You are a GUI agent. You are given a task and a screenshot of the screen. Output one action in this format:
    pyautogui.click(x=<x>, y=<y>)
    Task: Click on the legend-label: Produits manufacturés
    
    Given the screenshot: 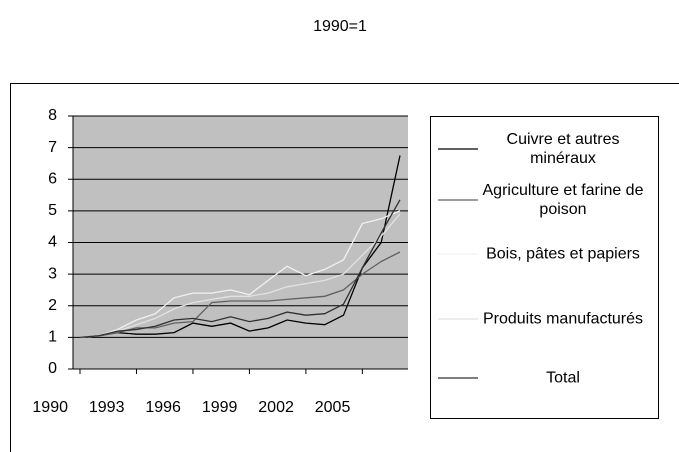 What is the action you would take?
    pyautogui.click(x=563, y=319)
    